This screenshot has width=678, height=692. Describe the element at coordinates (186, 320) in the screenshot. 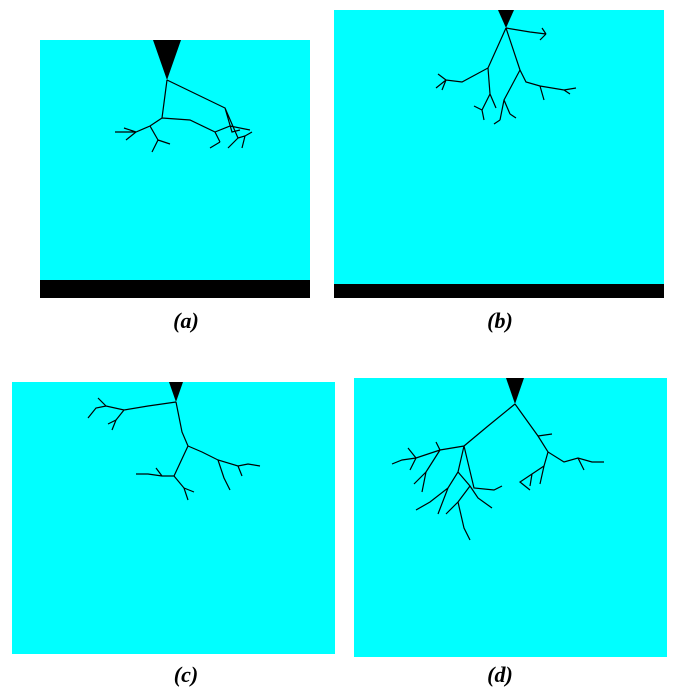

I see `caption-a: (a)` at that location.